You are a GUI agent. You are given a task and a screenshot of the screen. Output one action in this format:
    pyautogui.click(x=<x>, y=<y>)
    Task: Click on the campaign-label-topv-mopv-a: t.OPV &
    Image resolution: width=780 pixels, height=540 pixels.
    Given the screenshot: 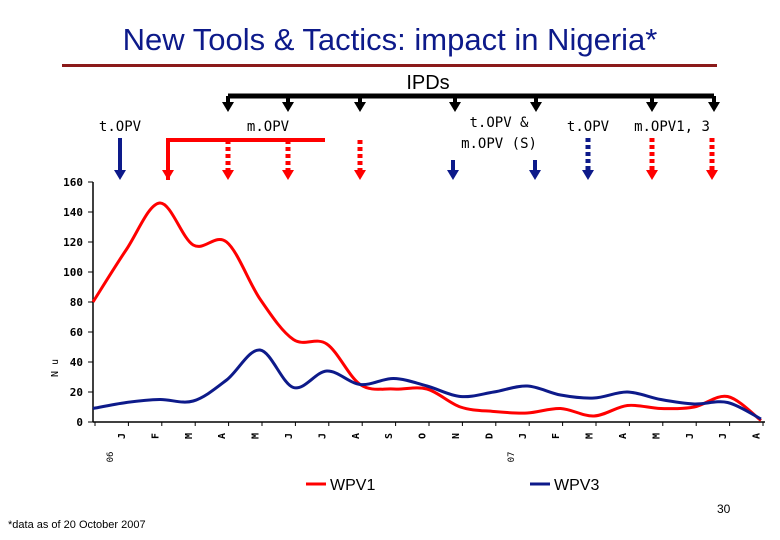 What is the action you would take?
    pyautogui.click(x=499, y=123)
    